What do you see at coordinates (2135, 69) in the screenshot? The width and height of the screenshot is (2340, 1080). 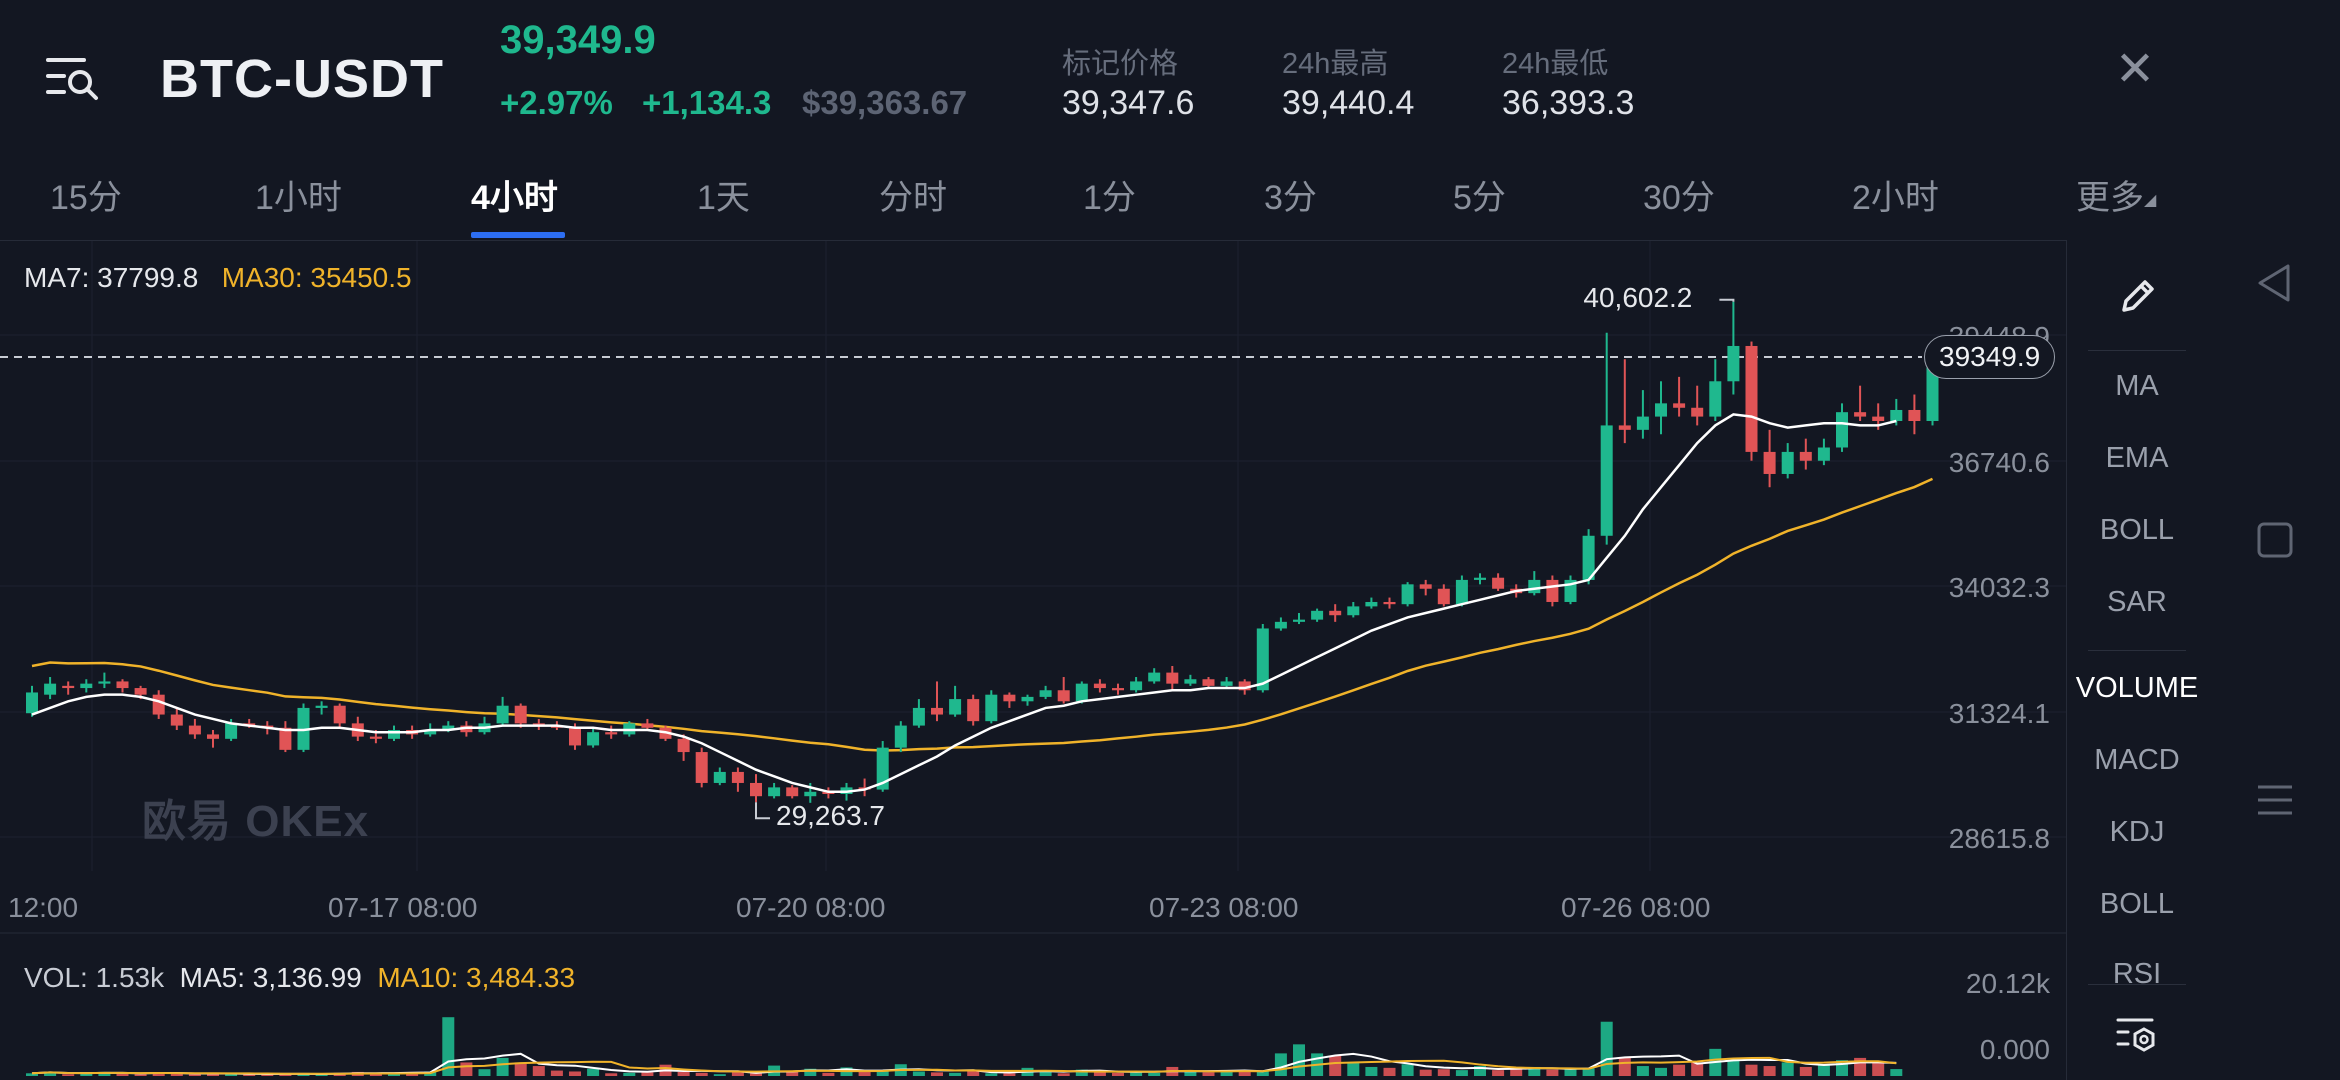 I see `close-icon: ✕` at bounding box center [2135, 69].